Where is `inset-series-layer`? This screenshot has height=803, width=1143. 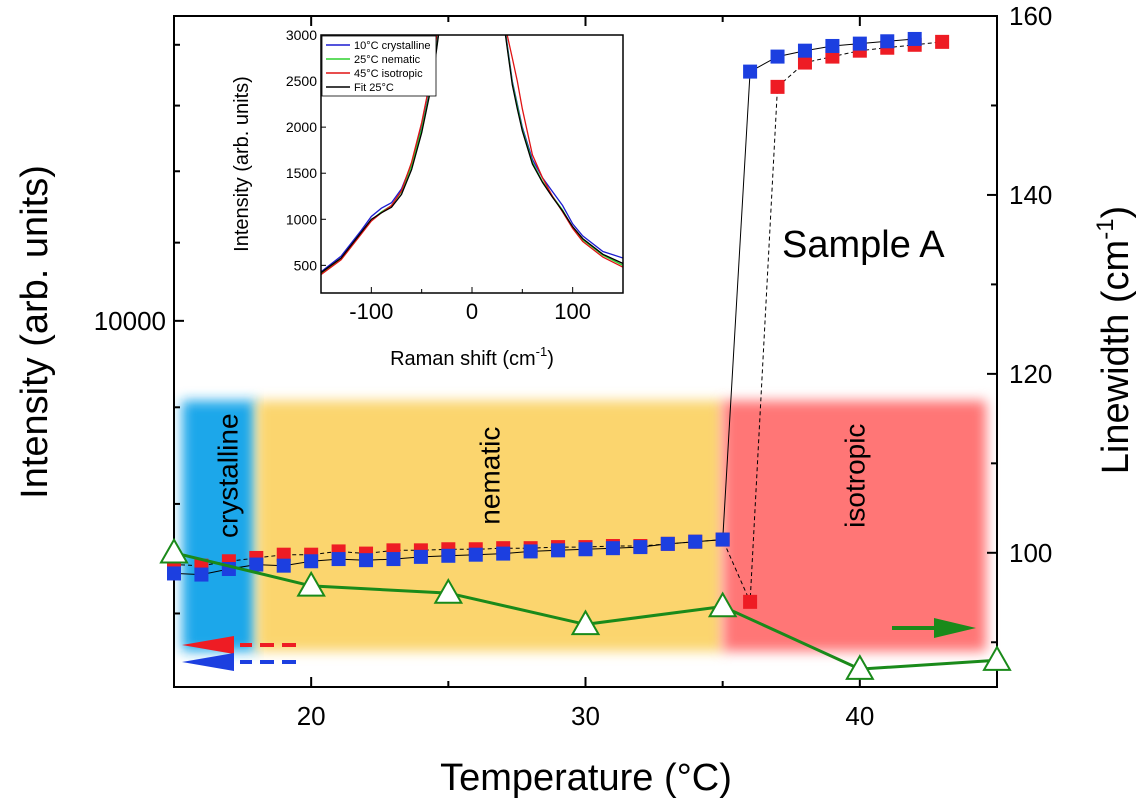 inset-series-layer is located at coordinates (472, 155).